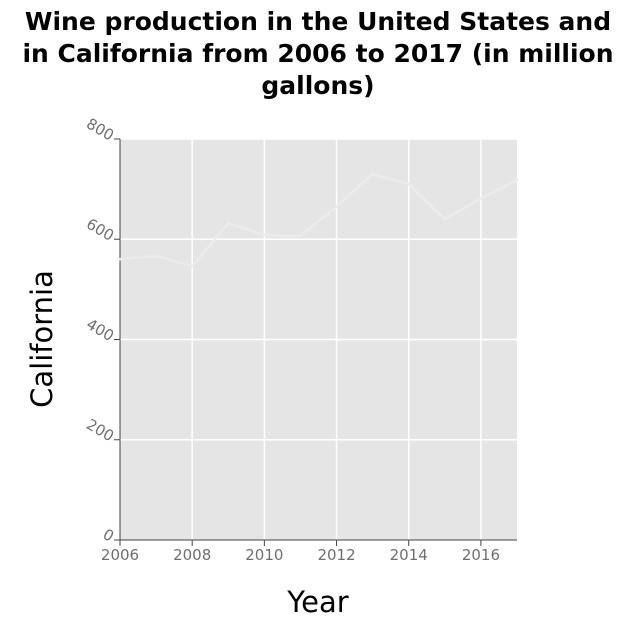 The height and width of the screenshot is (628, 636). I want to click on x-tick-label-2016: 2016, so click(481, 555).